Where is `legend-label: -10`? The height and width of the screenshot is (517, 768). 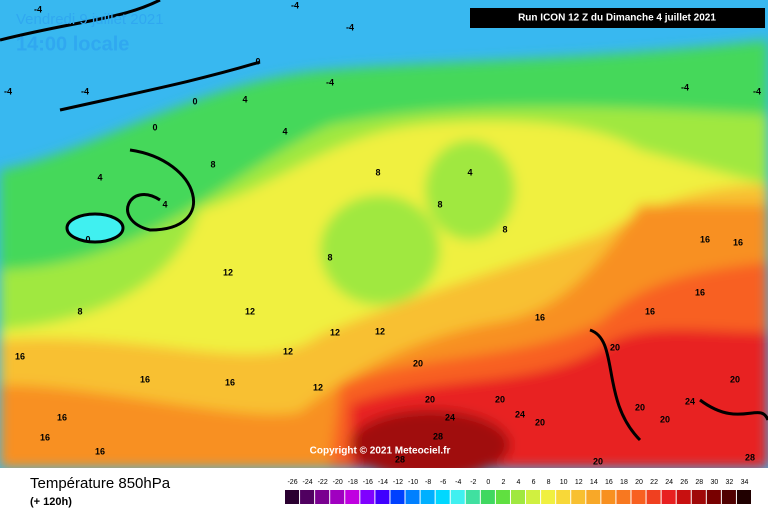 legend-label: -10 is located at coordinates (413, 482).